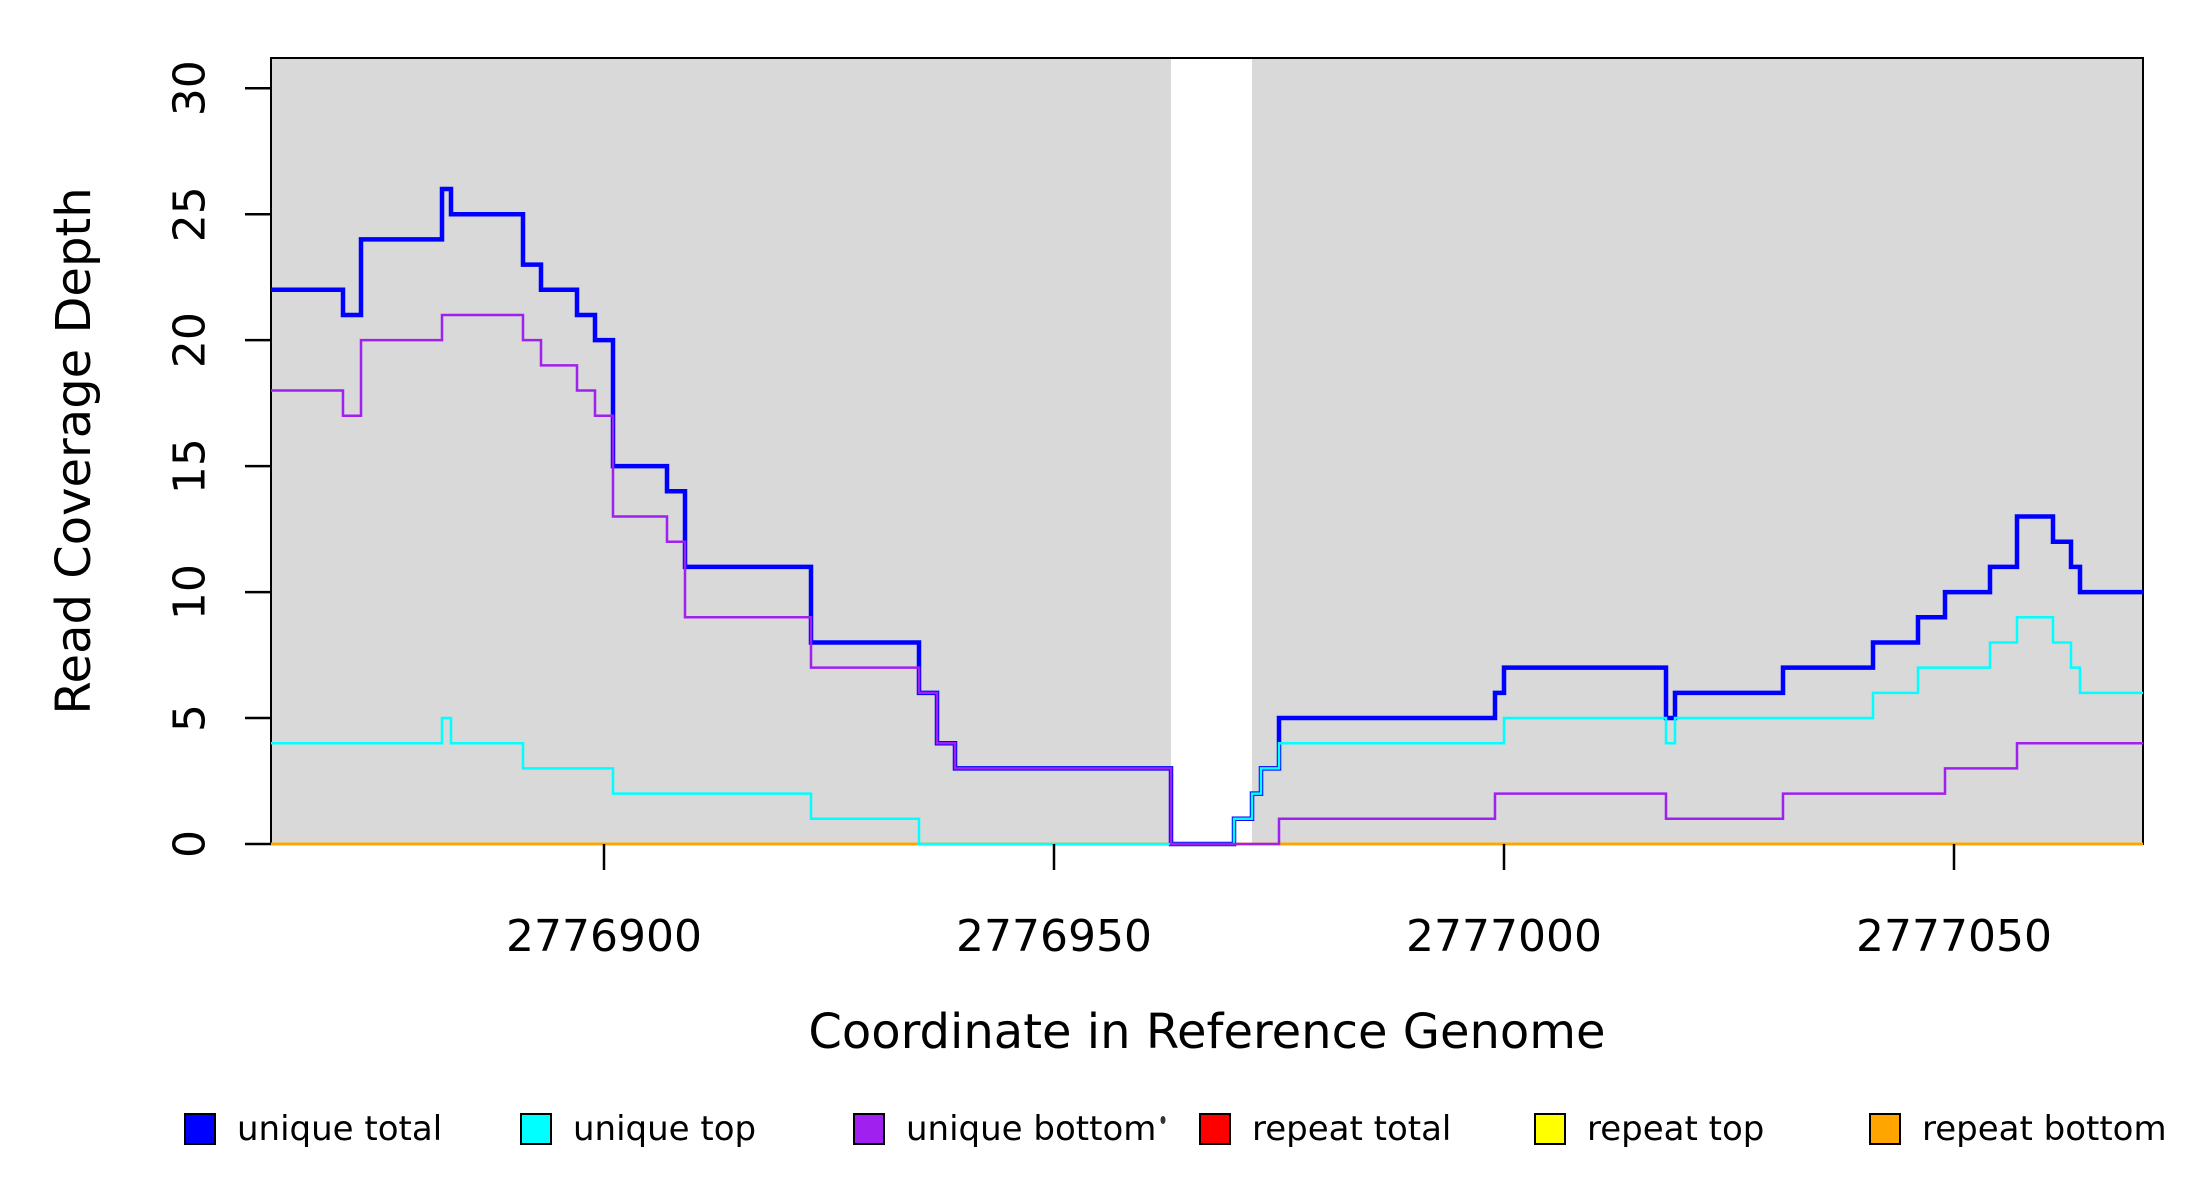 The width and height of the screenshot is (2200, 1200). Describe the element at coordinates (218, 459) in the screenshot. I see `y-axis: 0 5 10 15 20 25 30` at that location.